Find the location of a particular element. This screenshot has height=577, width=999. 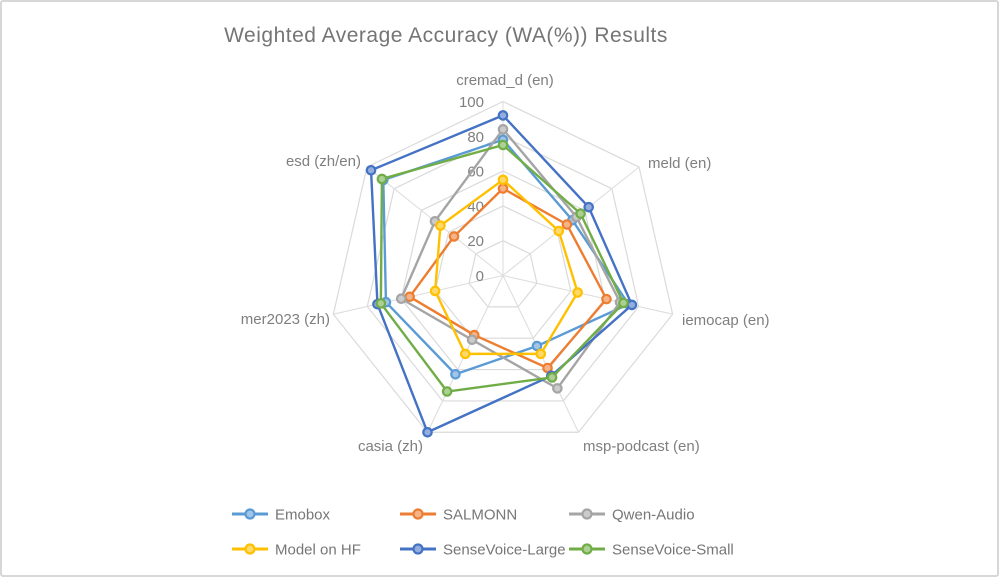

series-line-SALMONN is located at coordinates (508, 278).